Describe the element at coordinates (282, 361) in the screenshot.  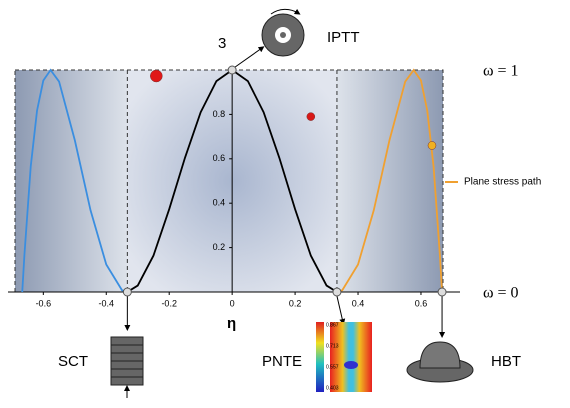
I see `icon-label: PNTE` at that location.